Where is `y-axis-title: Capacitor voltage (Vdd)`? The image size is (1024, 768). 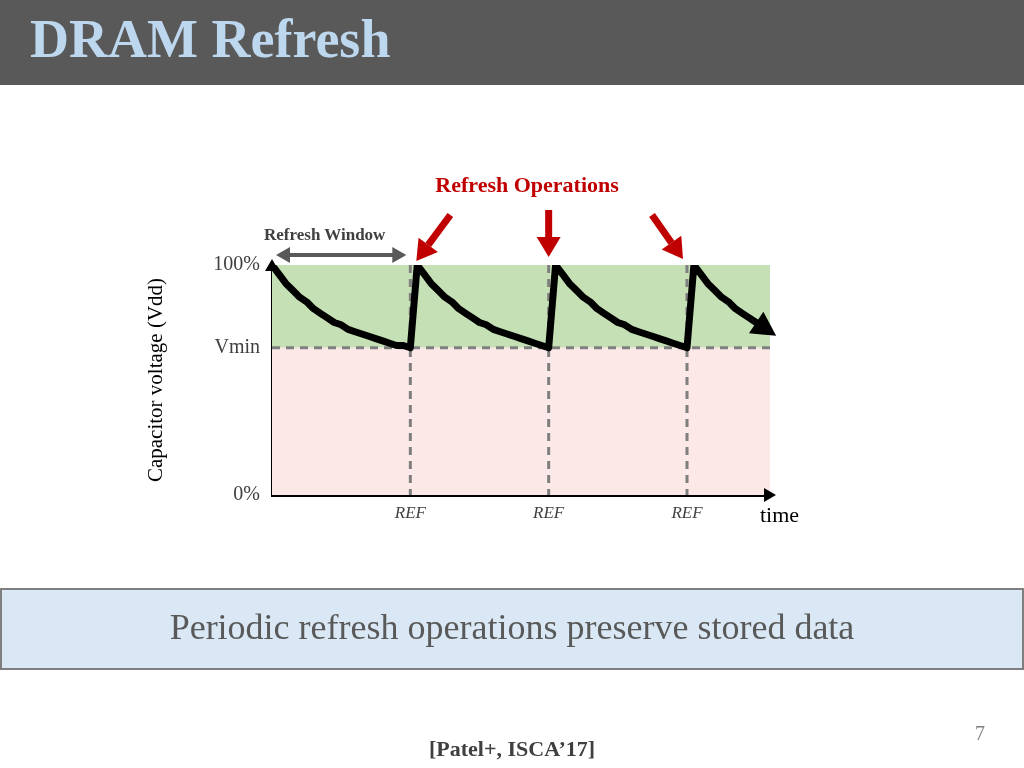 y-axis-title: Capacitor voltage (Vdd) is located at coordinates (155, 380).